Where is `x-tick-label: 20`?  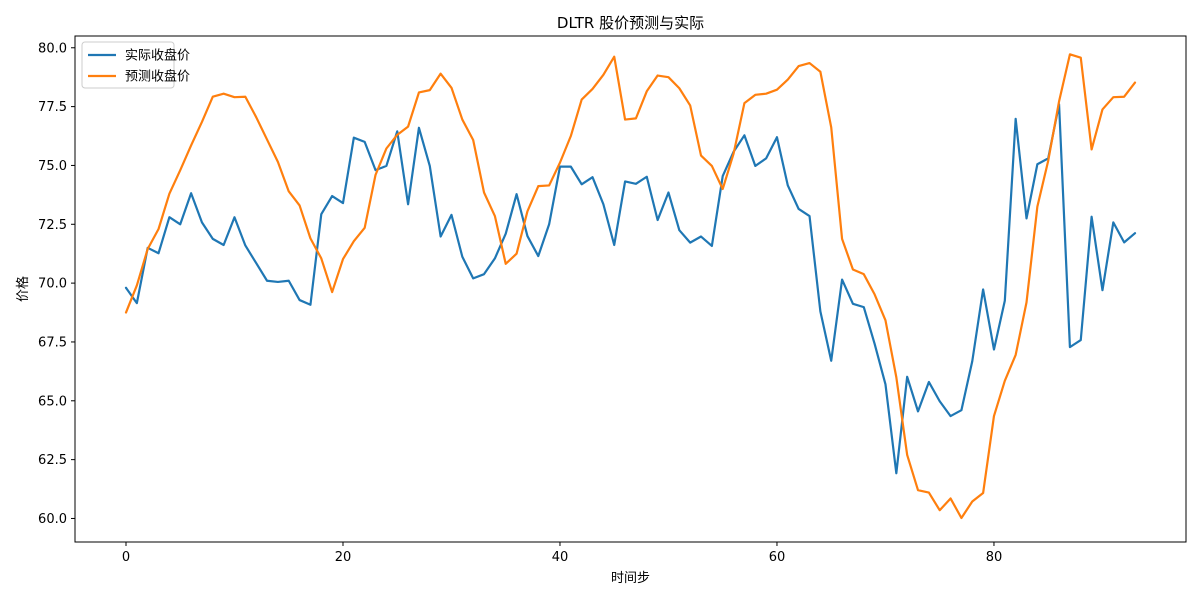
x-tick-label: 20 is located at coordinates (343, 557).